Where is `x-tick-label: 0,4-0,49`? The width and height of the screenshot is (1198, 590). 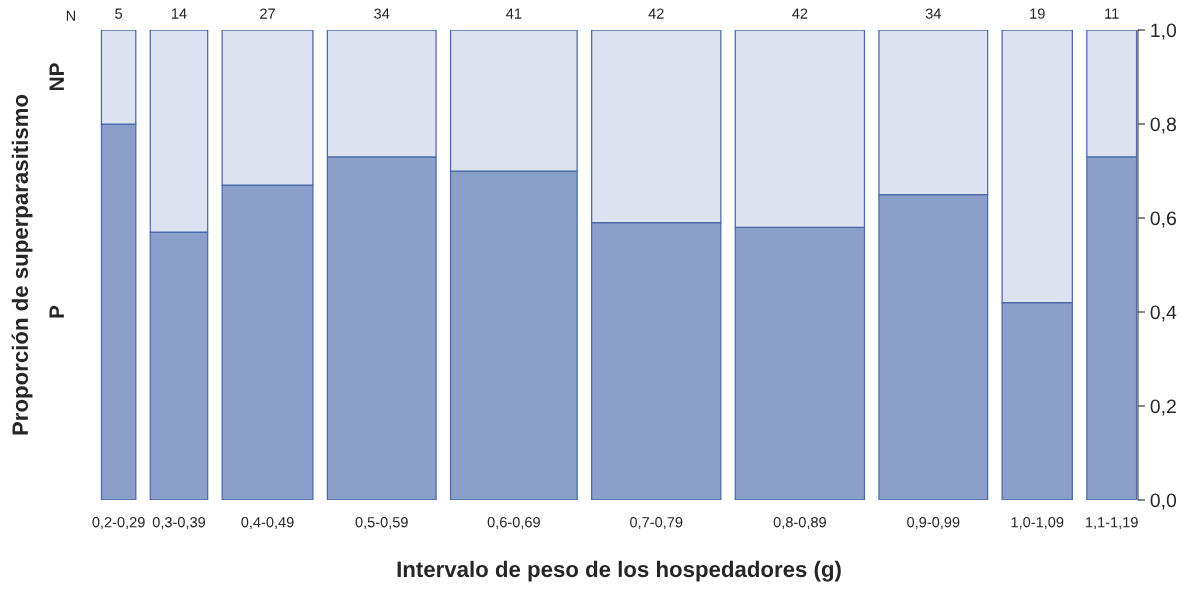
x-tick-label: 0,4-0,49 is located at coordinates (267, 523).